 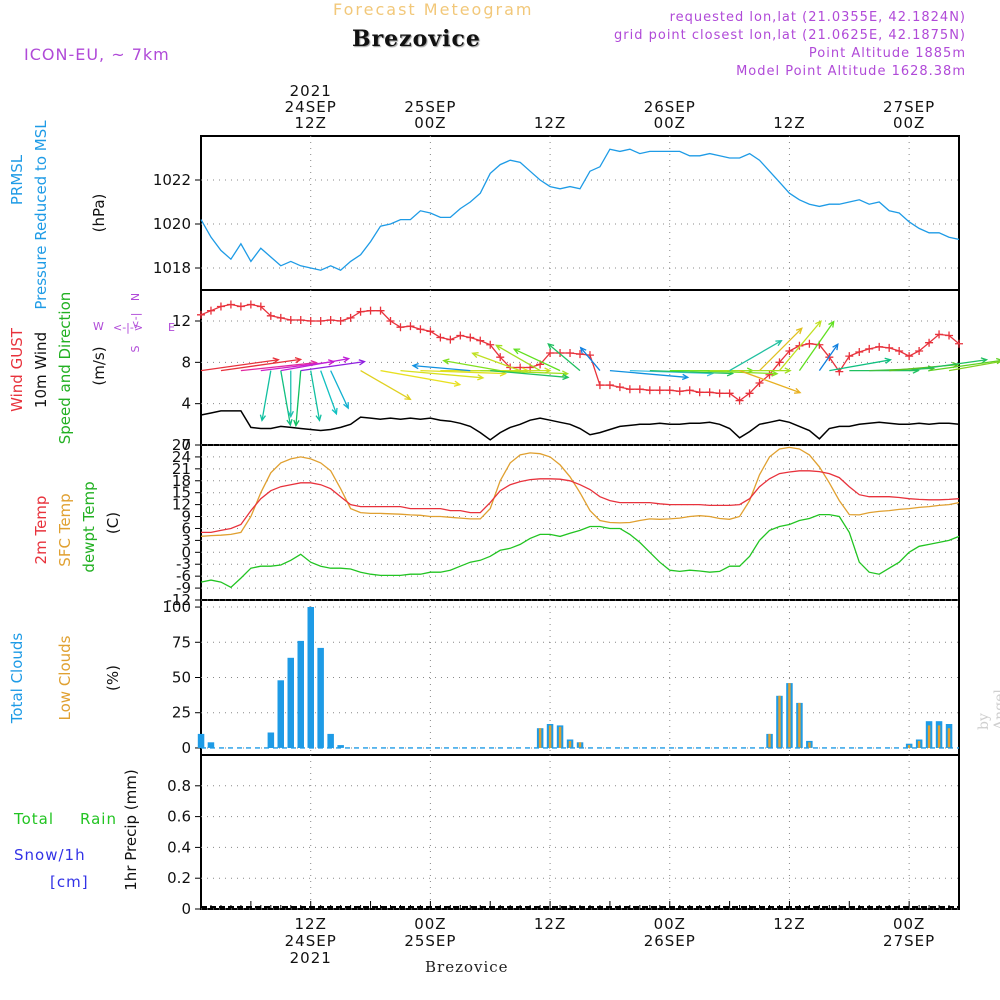 What do you see at coordinates (183, 588) in the screenshot?
I see `y-tick-label: -9` at bounding box center [183, 588].